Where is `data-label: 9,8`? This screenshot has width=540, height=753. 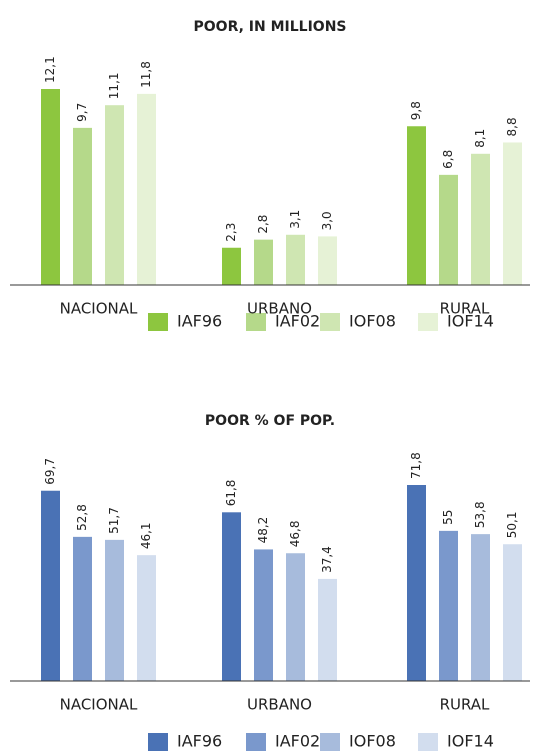 data-label: 9,8 is located at coordinates (416, 110).